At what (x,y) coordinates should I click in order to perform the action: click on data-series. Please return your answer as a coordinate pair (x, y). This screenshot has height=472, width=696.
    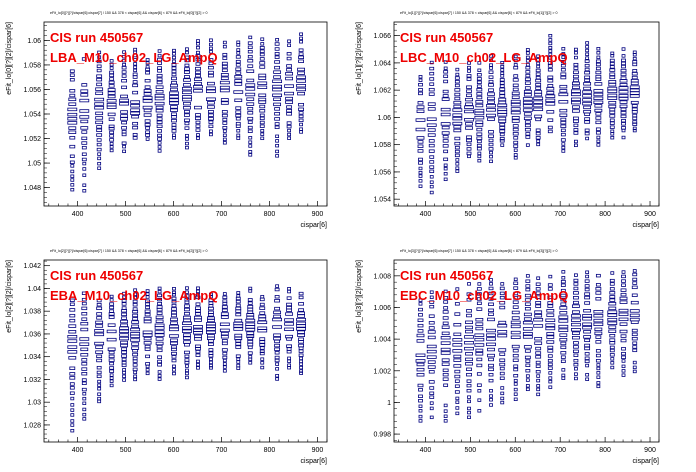
    Looking at the image, I should click on (527, 346).